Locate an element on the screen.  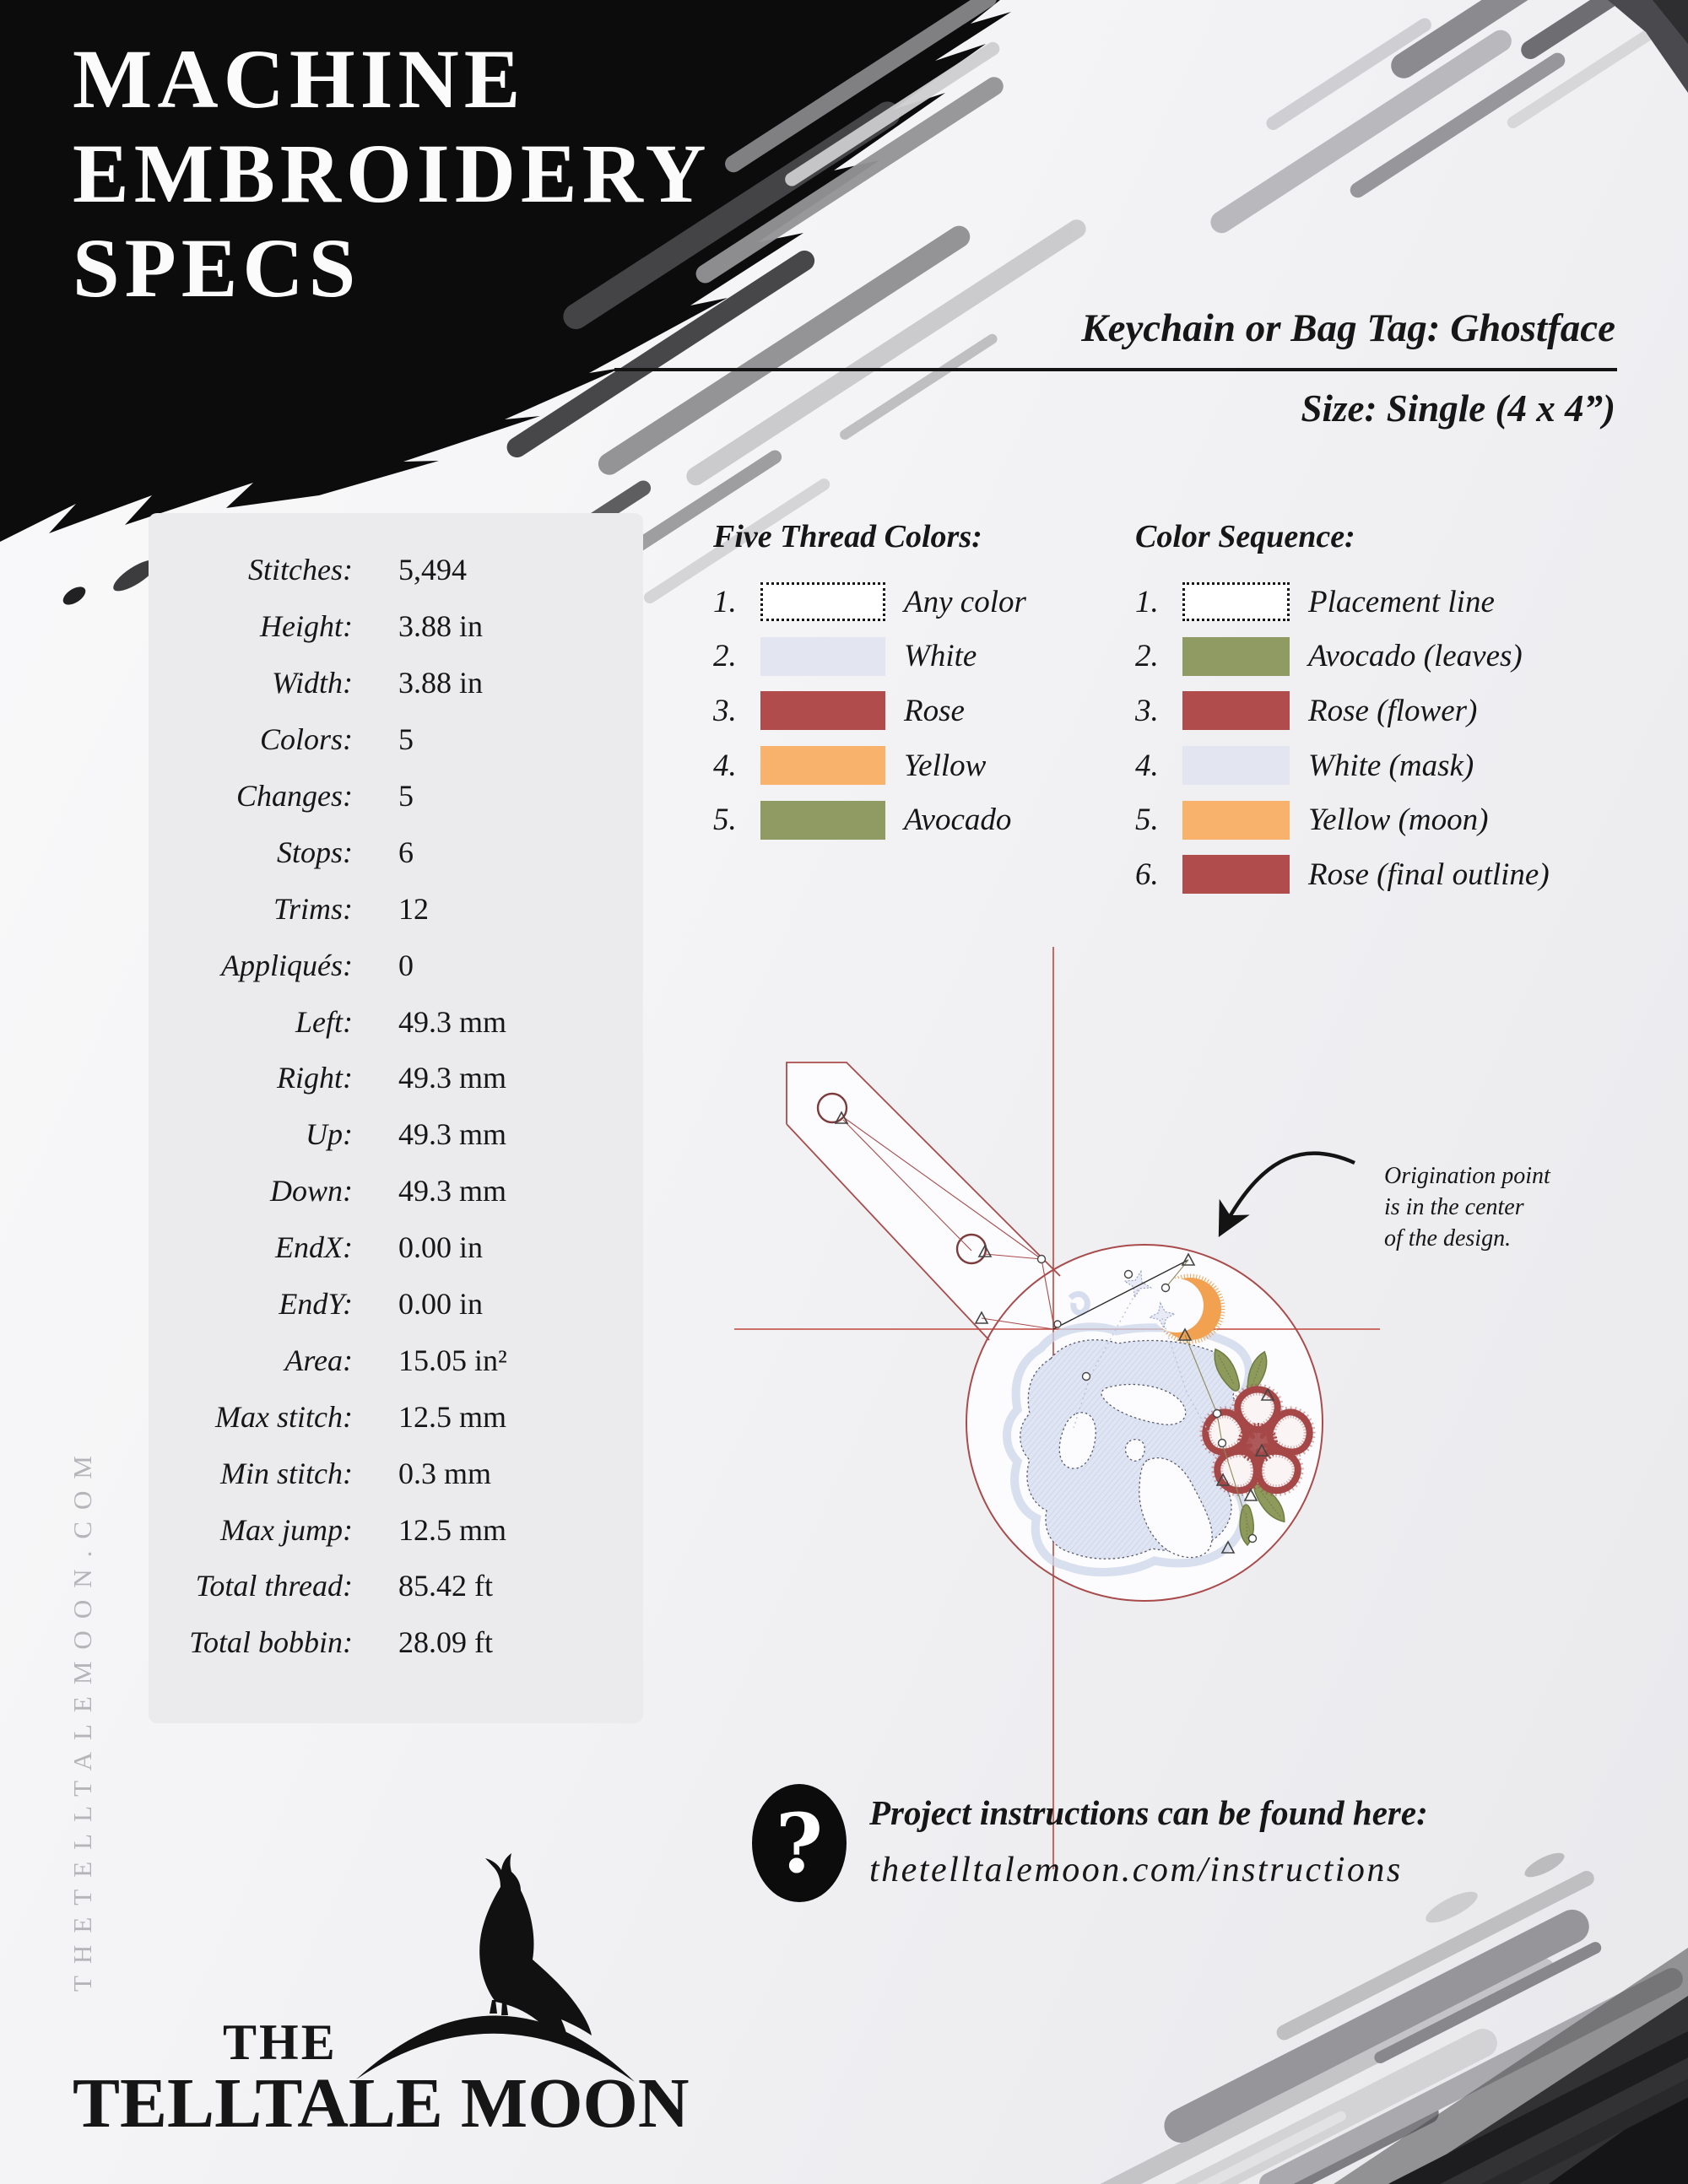
sequence-item: 5. Yellow (moon) is located at coordinates (1342, 819).